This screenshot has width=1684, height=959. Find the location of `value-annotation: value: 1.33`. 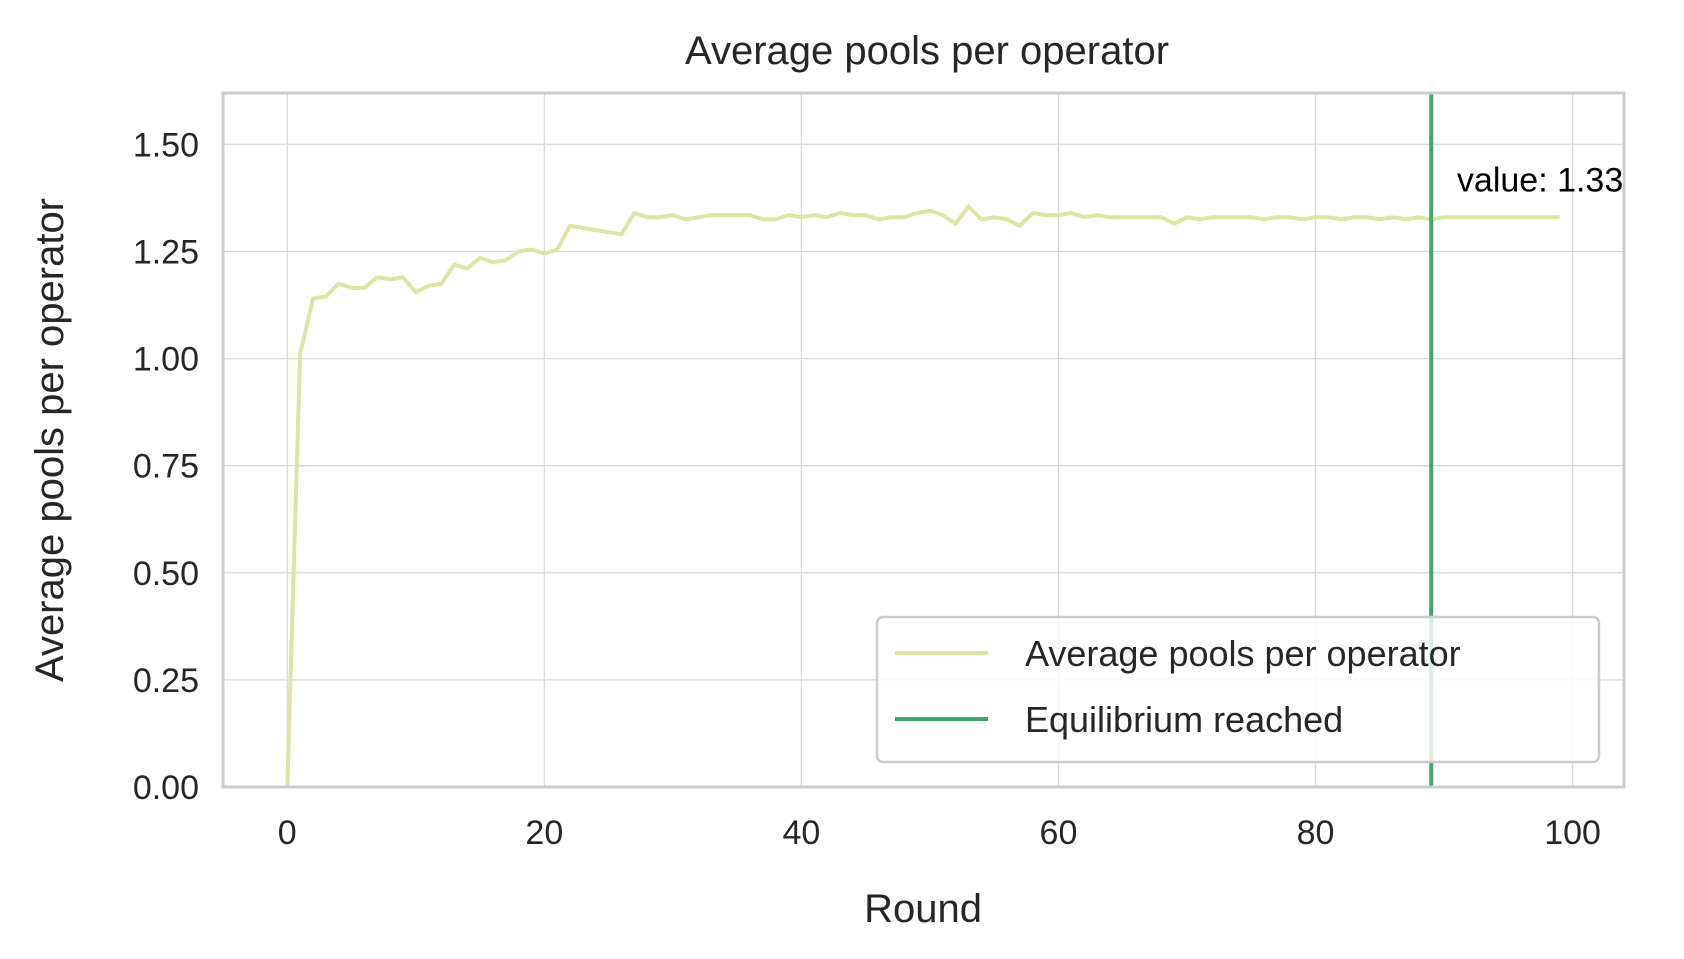

value-annotation: value: 1.33 is located at coordinates (1540, 181).